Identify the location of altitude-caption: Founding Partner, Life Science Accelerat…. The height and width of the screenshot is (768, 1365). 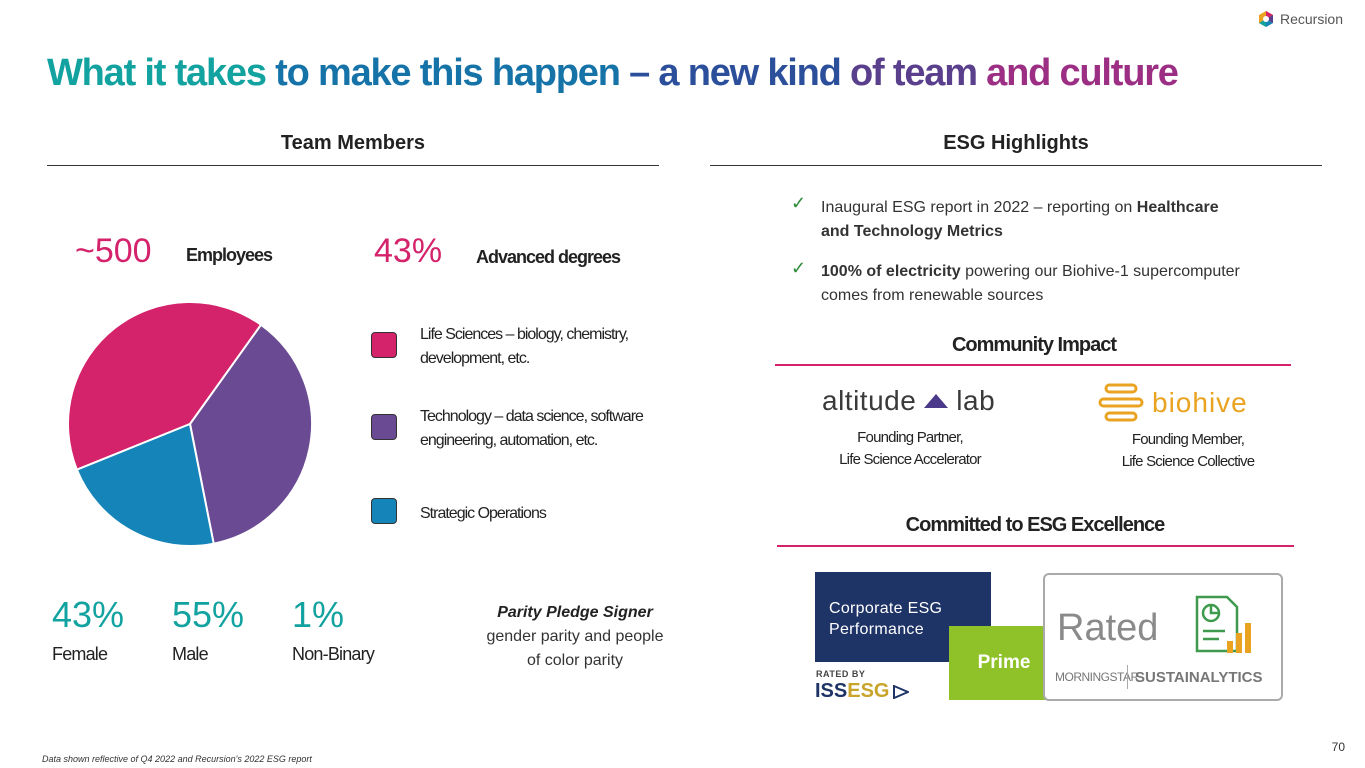
(910, 449).